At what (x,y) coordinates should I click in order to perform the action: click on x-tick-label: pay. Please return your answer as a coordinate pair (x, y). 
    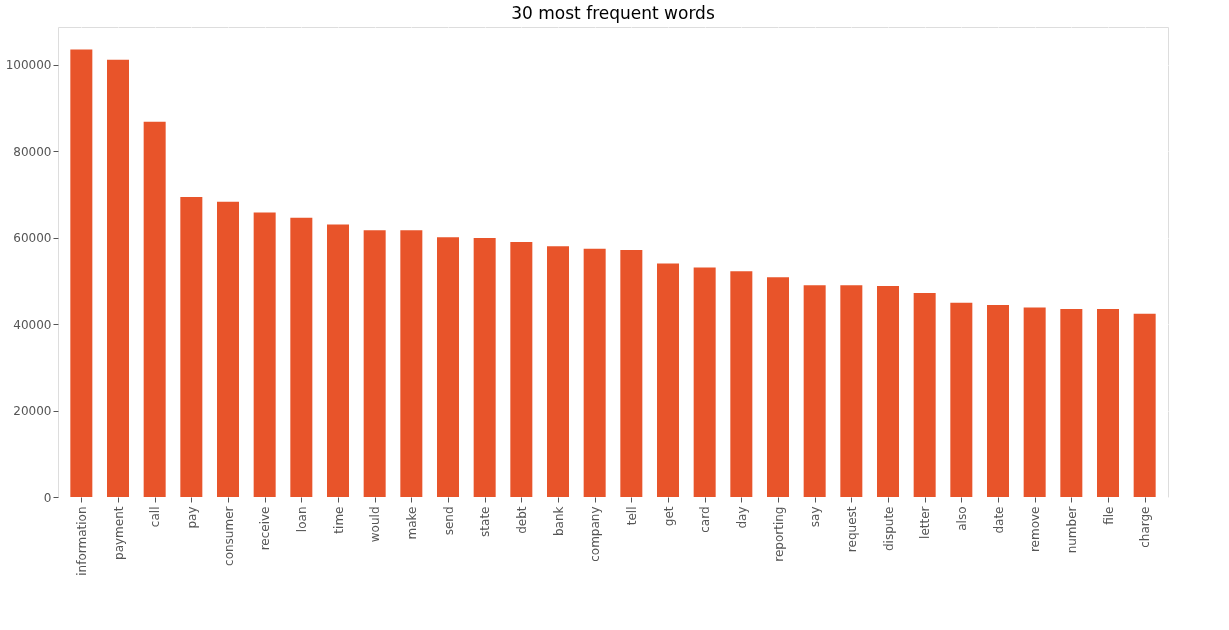
    Looking at the image, I should click on (191, 517).